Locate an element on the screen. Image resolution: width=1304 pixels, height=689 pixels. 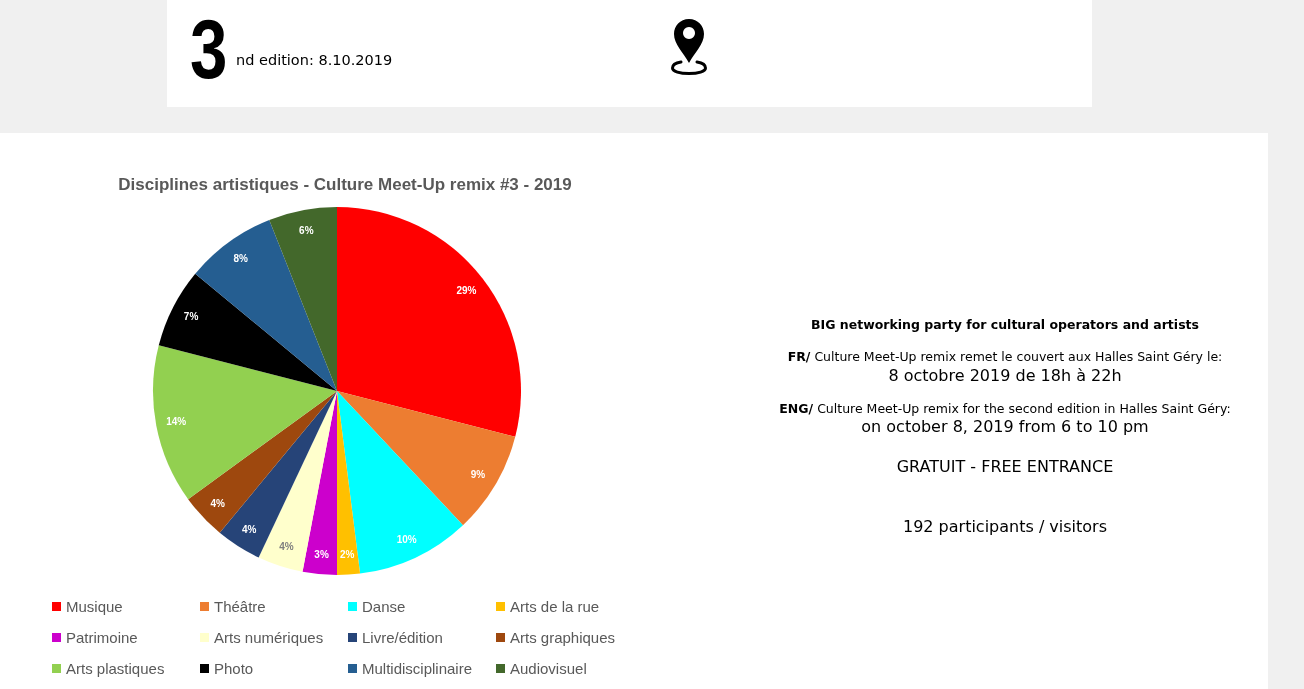
data-label: 9% is located at coordinates (478, 474).